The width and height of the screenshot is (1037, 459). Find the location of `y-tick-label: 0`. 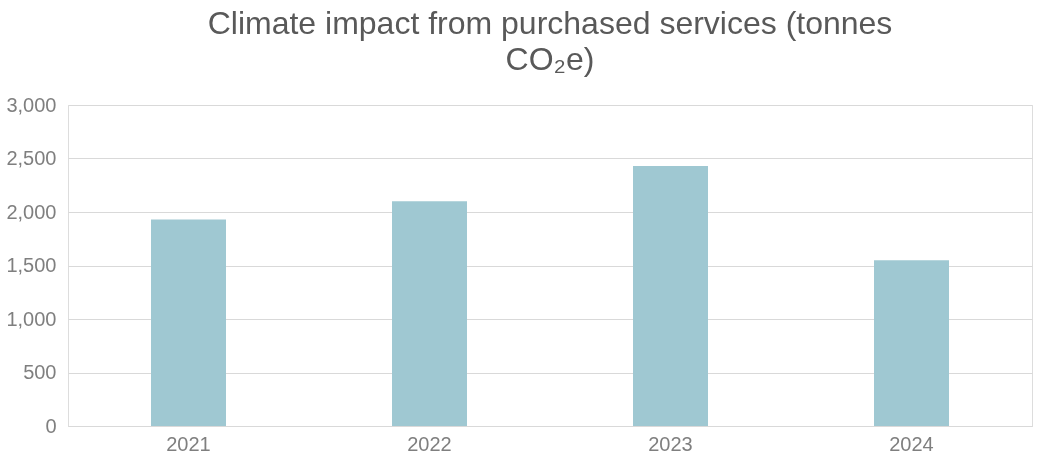

y-tick-label: 0 is located at coordinates (51, 425).